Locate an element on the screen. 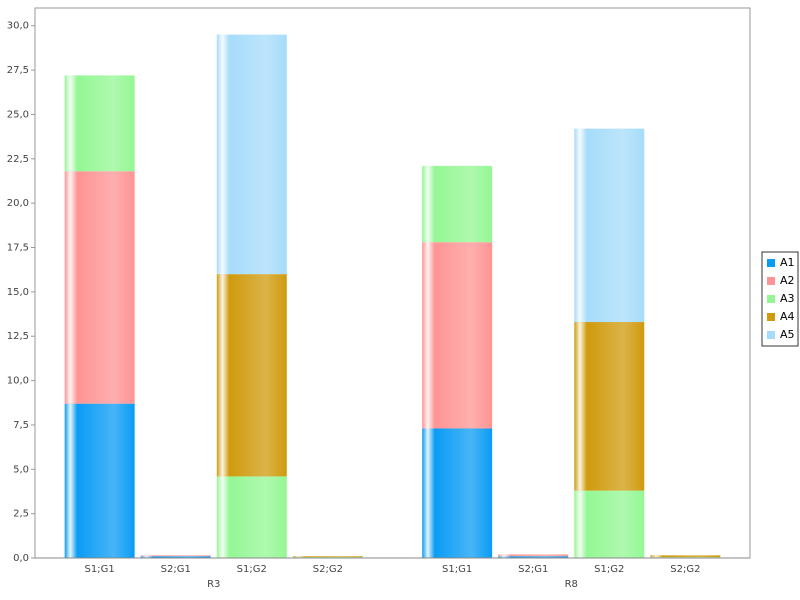  y-tick-label: 15,0 is located at coordinates (18, 292).